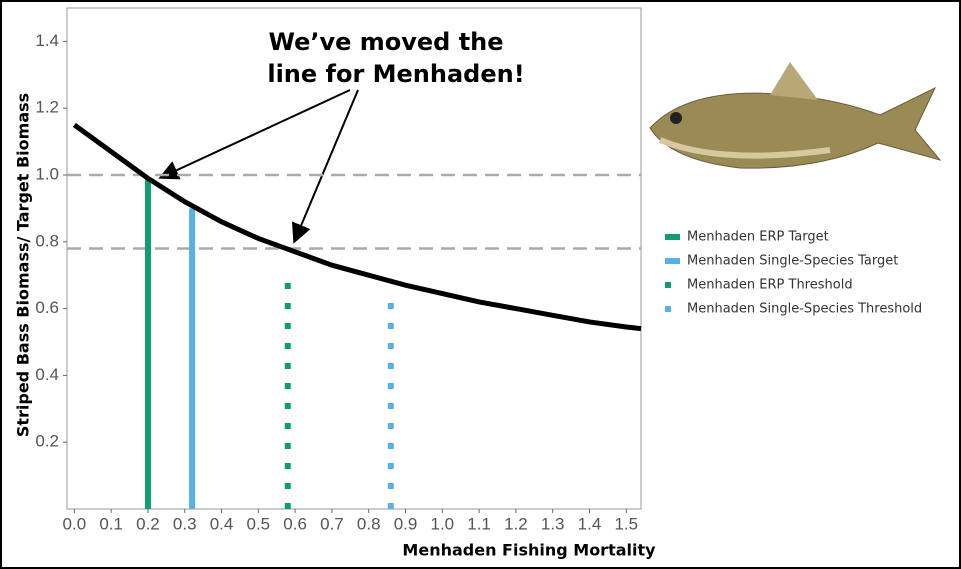 The width and height of the screenshot is (961, 569). Describe the element at coordinates (804, 309) in the screenshot. I see `legend-label: Menhaden Single-Species Threshold` at that location.